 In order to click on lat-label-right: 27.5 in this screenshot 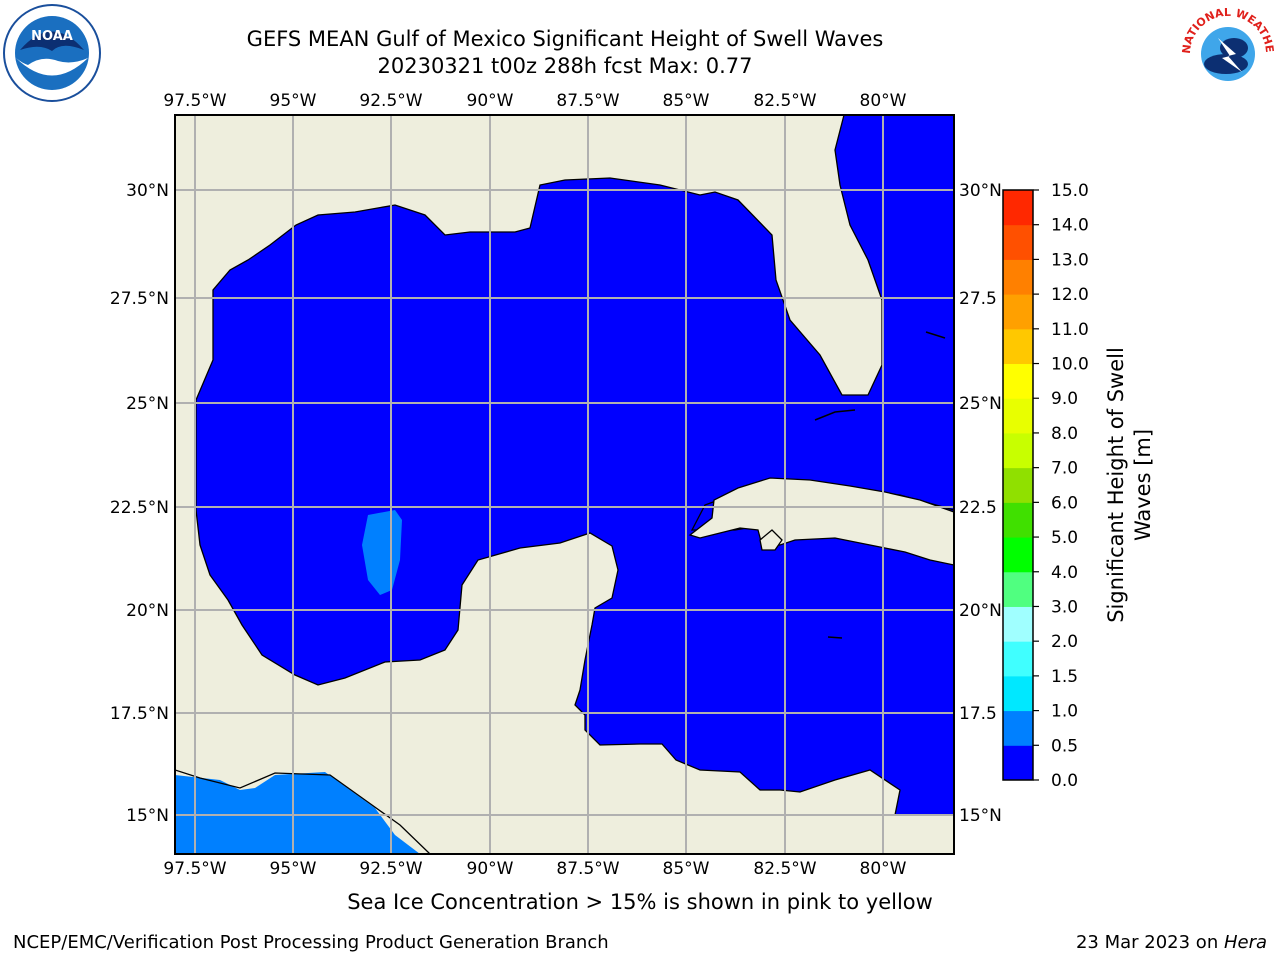, I will do `click(978, 299)`.